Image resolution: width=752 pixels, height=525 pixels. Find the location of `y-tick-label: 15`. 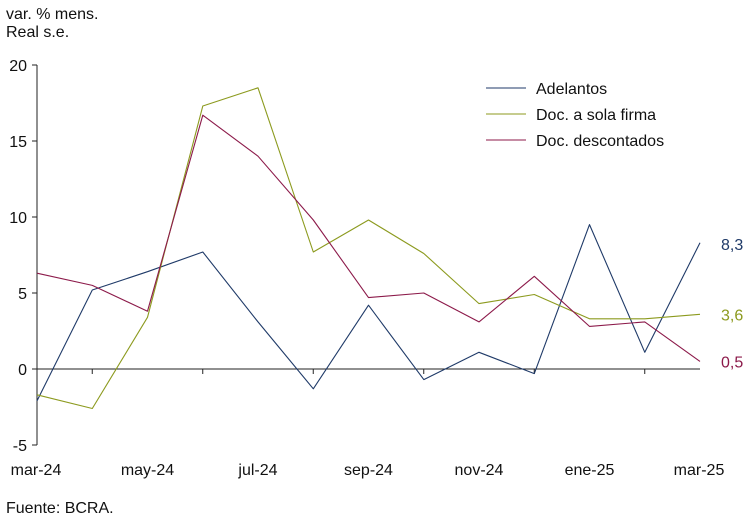

y-tick-label: 15 is located at coordinates (18, 142).